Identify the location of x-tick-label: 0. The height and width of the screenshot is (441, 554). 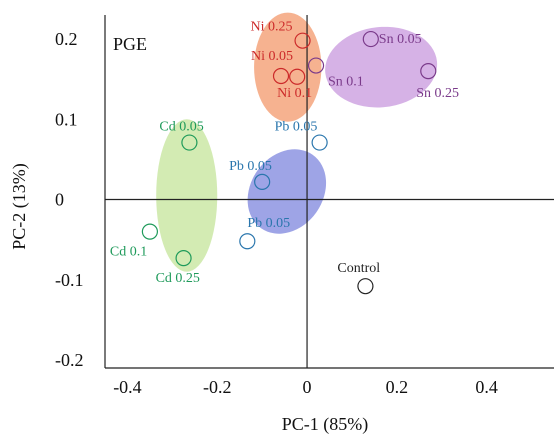
(307, 387).